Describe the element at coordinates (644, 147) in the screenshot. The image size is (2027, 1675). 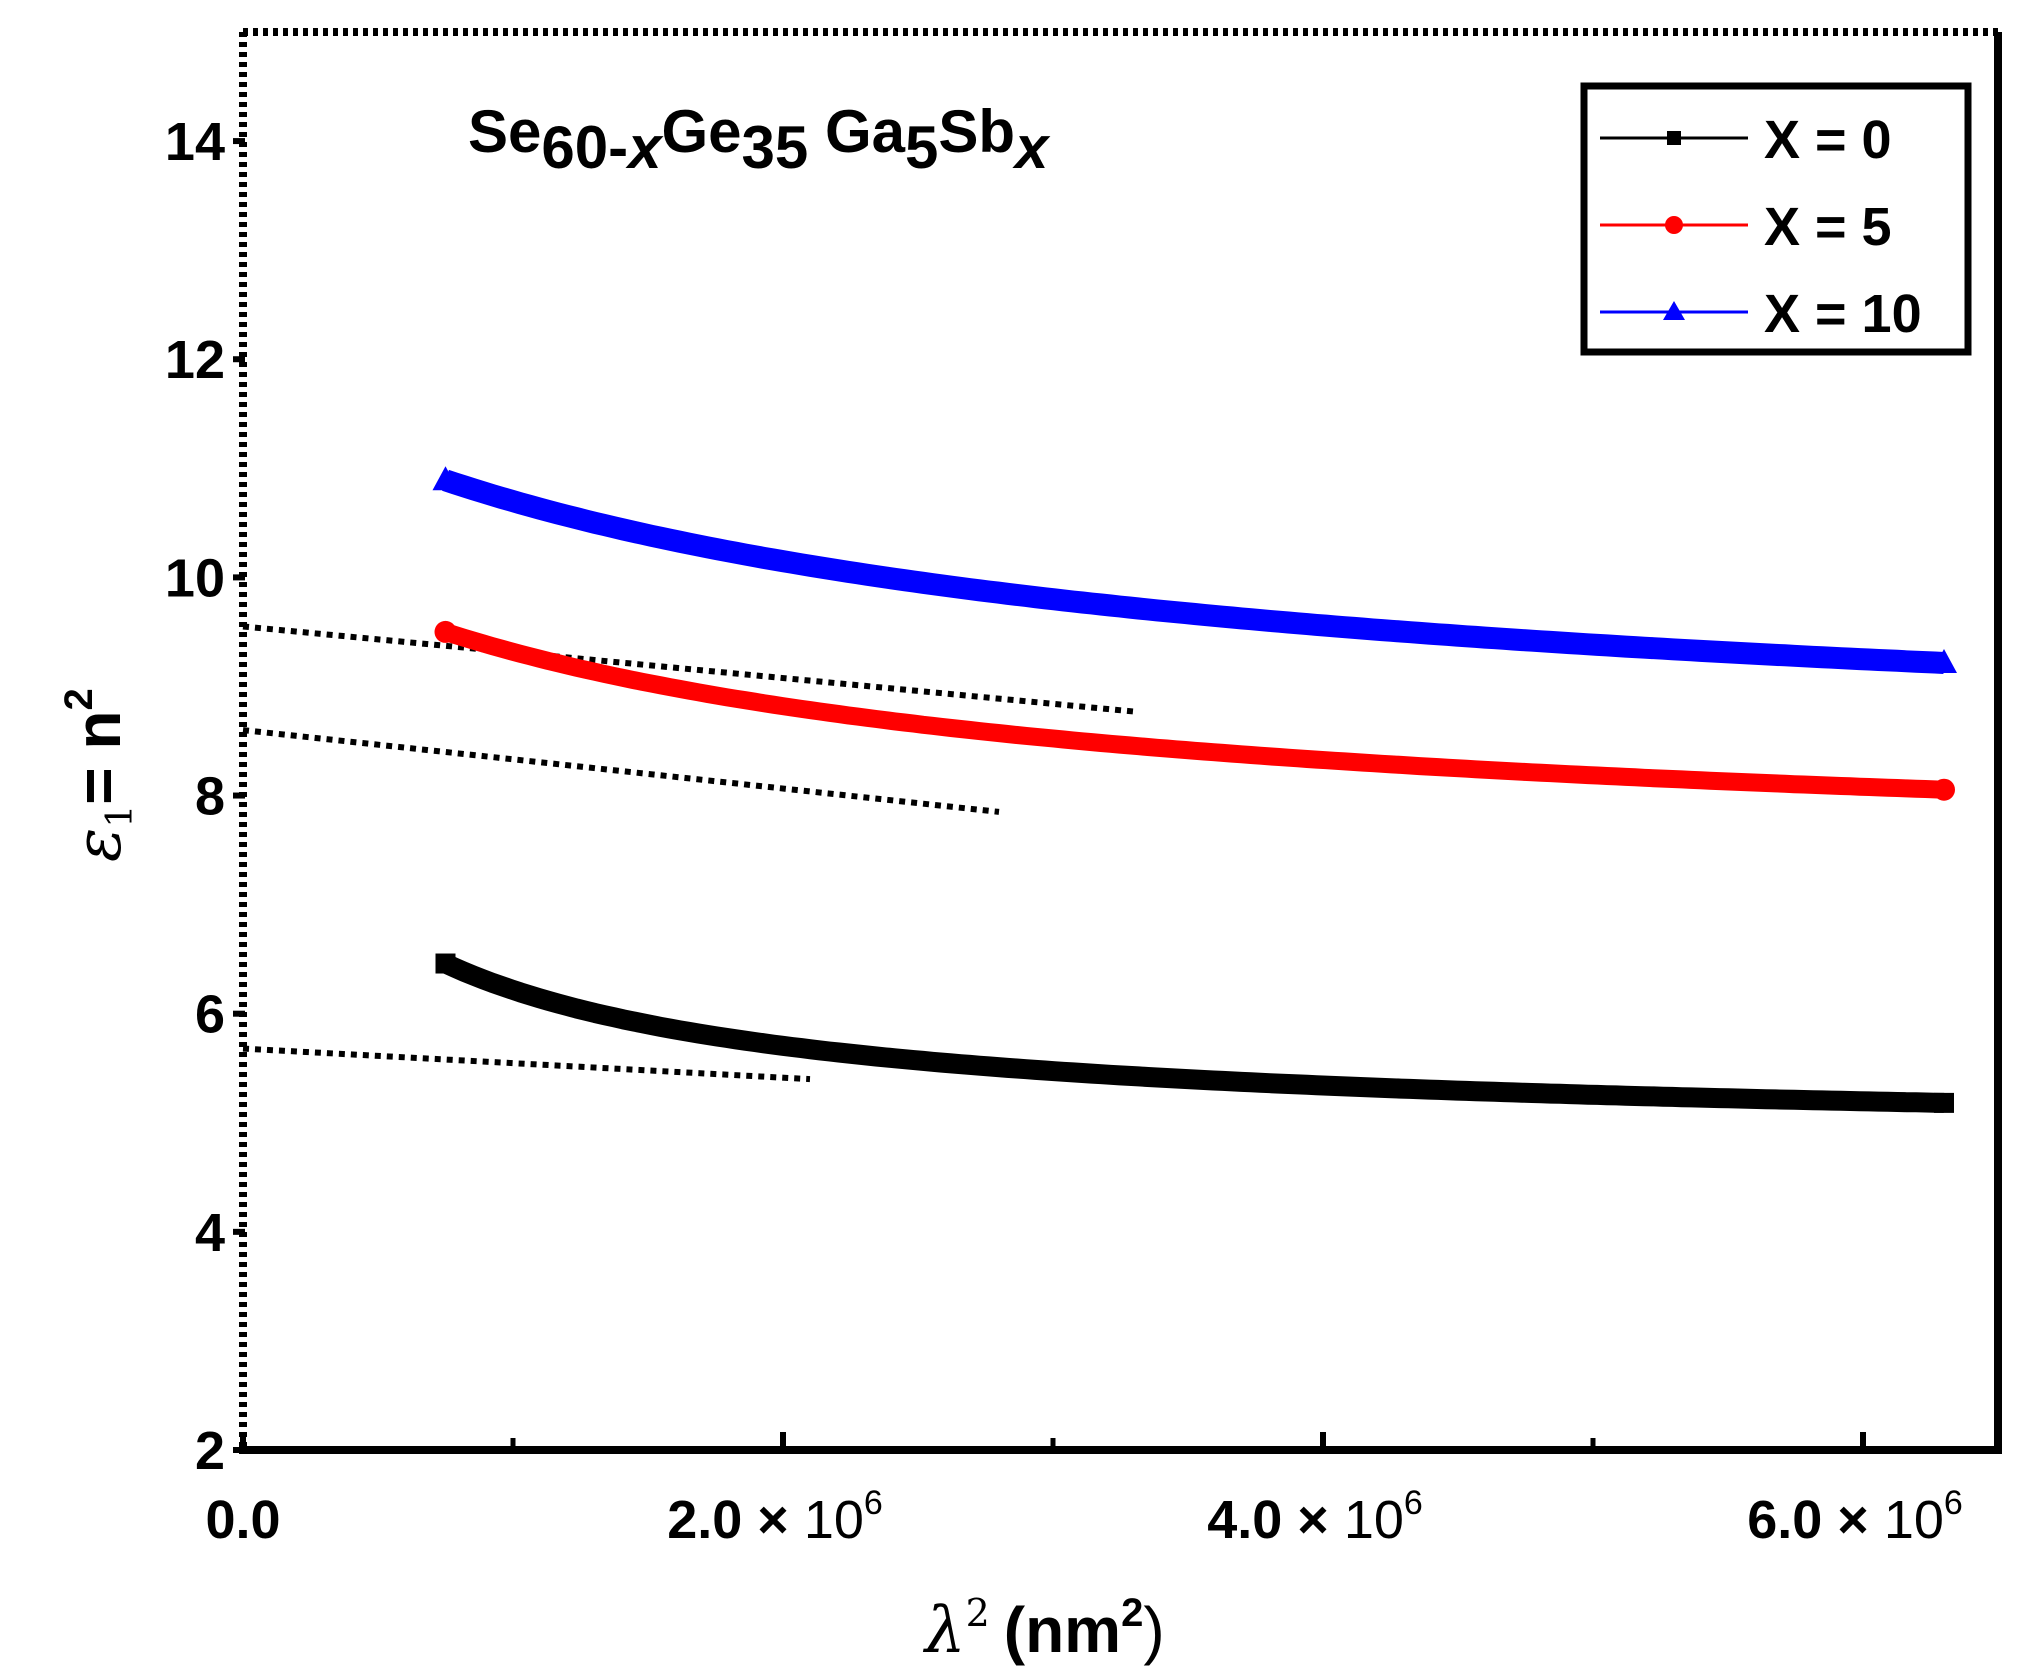
I see `composition-subvar-1: x` at that location.